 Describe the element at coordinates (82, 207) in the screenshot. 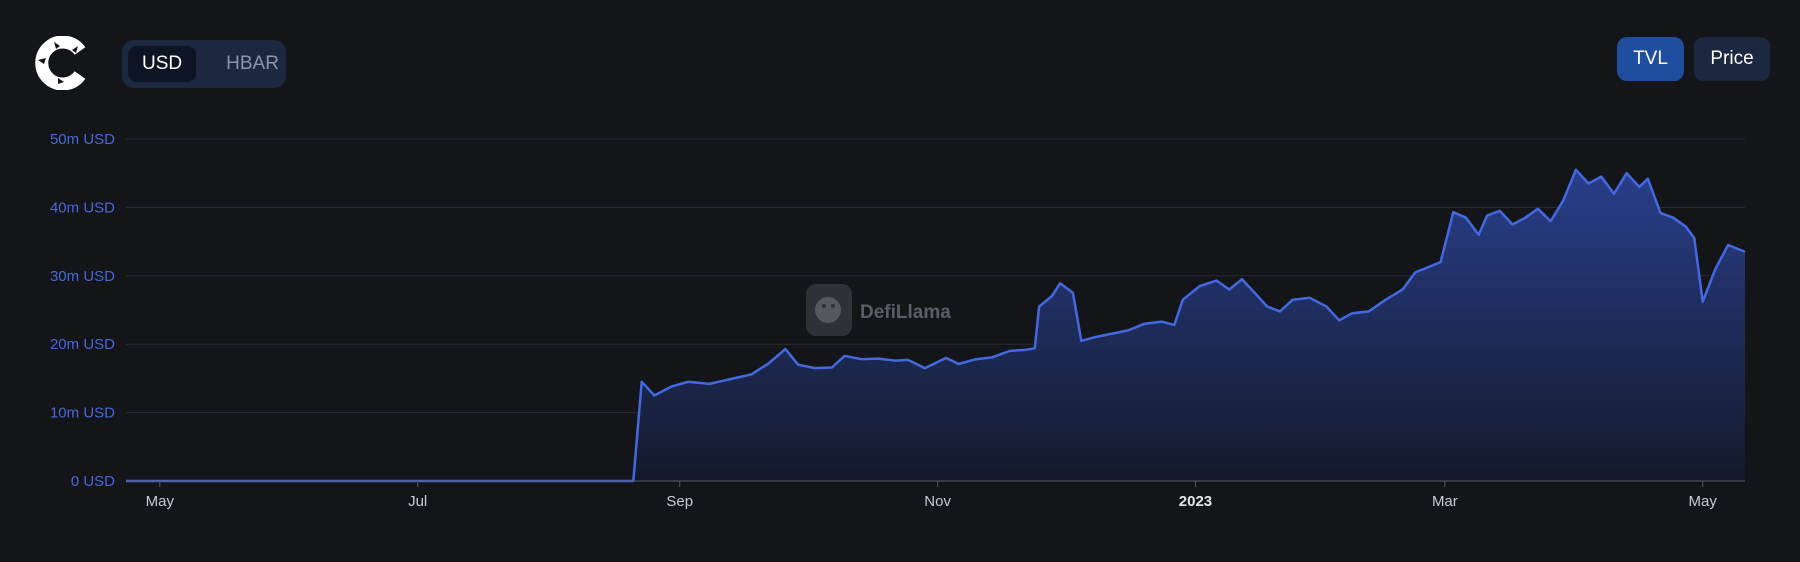

I see `y-tick-label: 40m USD` at that location.